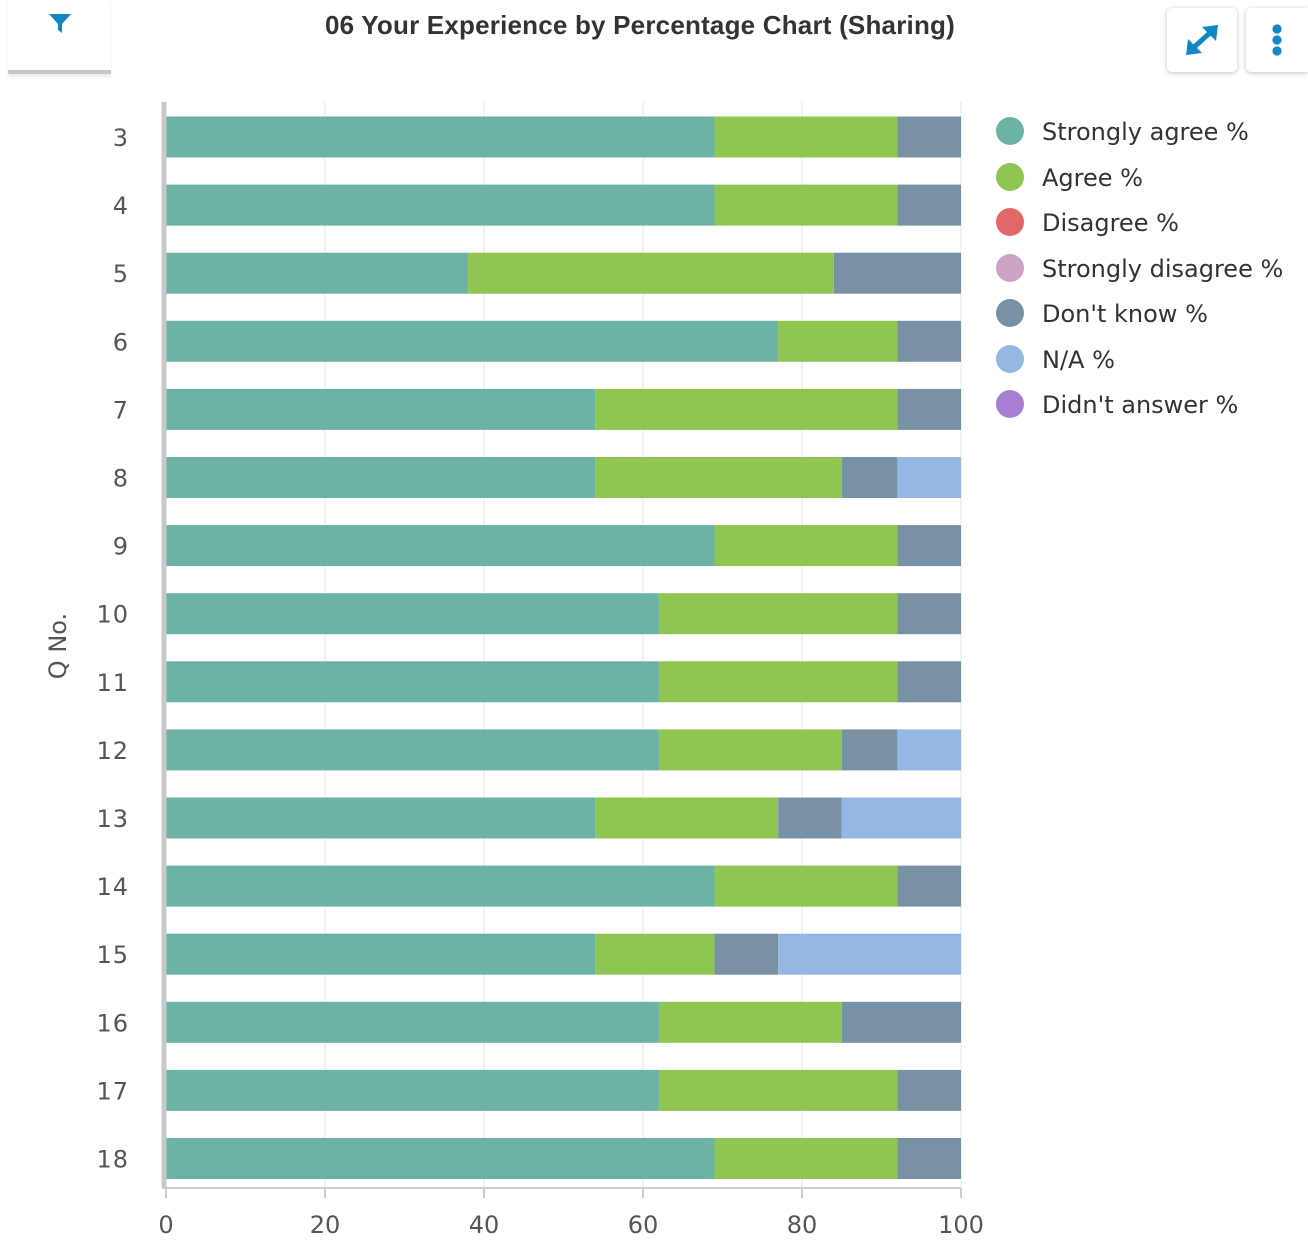 The image size is (1308, 1255). What do you see at coordinates (112, 1091) in the screenshot?
I see `y-tick-label: 17` at bounding box center [112, 1091].